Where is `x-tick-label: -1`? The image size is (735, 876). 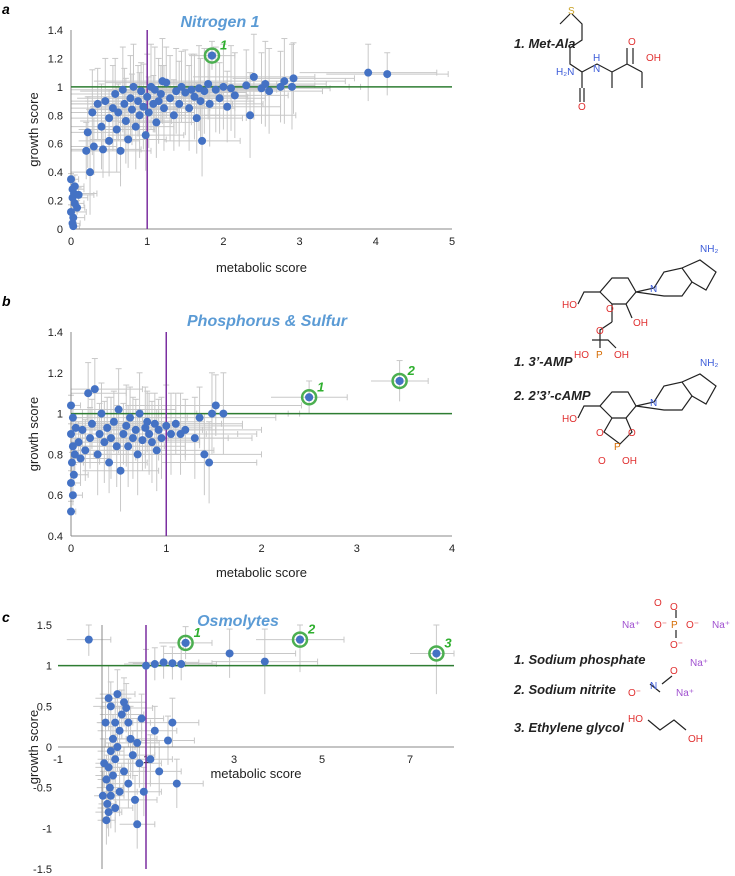
x-tick-label: -1 is located at coordinates (58, 760).